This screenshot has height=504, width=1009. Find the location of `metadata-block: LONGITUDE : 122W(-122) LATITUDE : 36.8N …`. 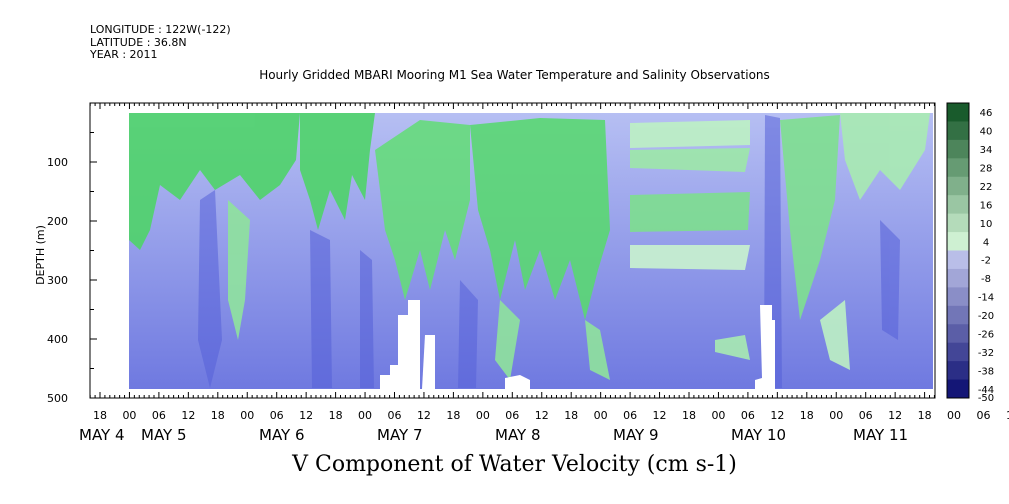

metadata-block: LONGITUDE : 122W(-122) LATITUDE : 36.8N … is located at coordinates (160, 42).